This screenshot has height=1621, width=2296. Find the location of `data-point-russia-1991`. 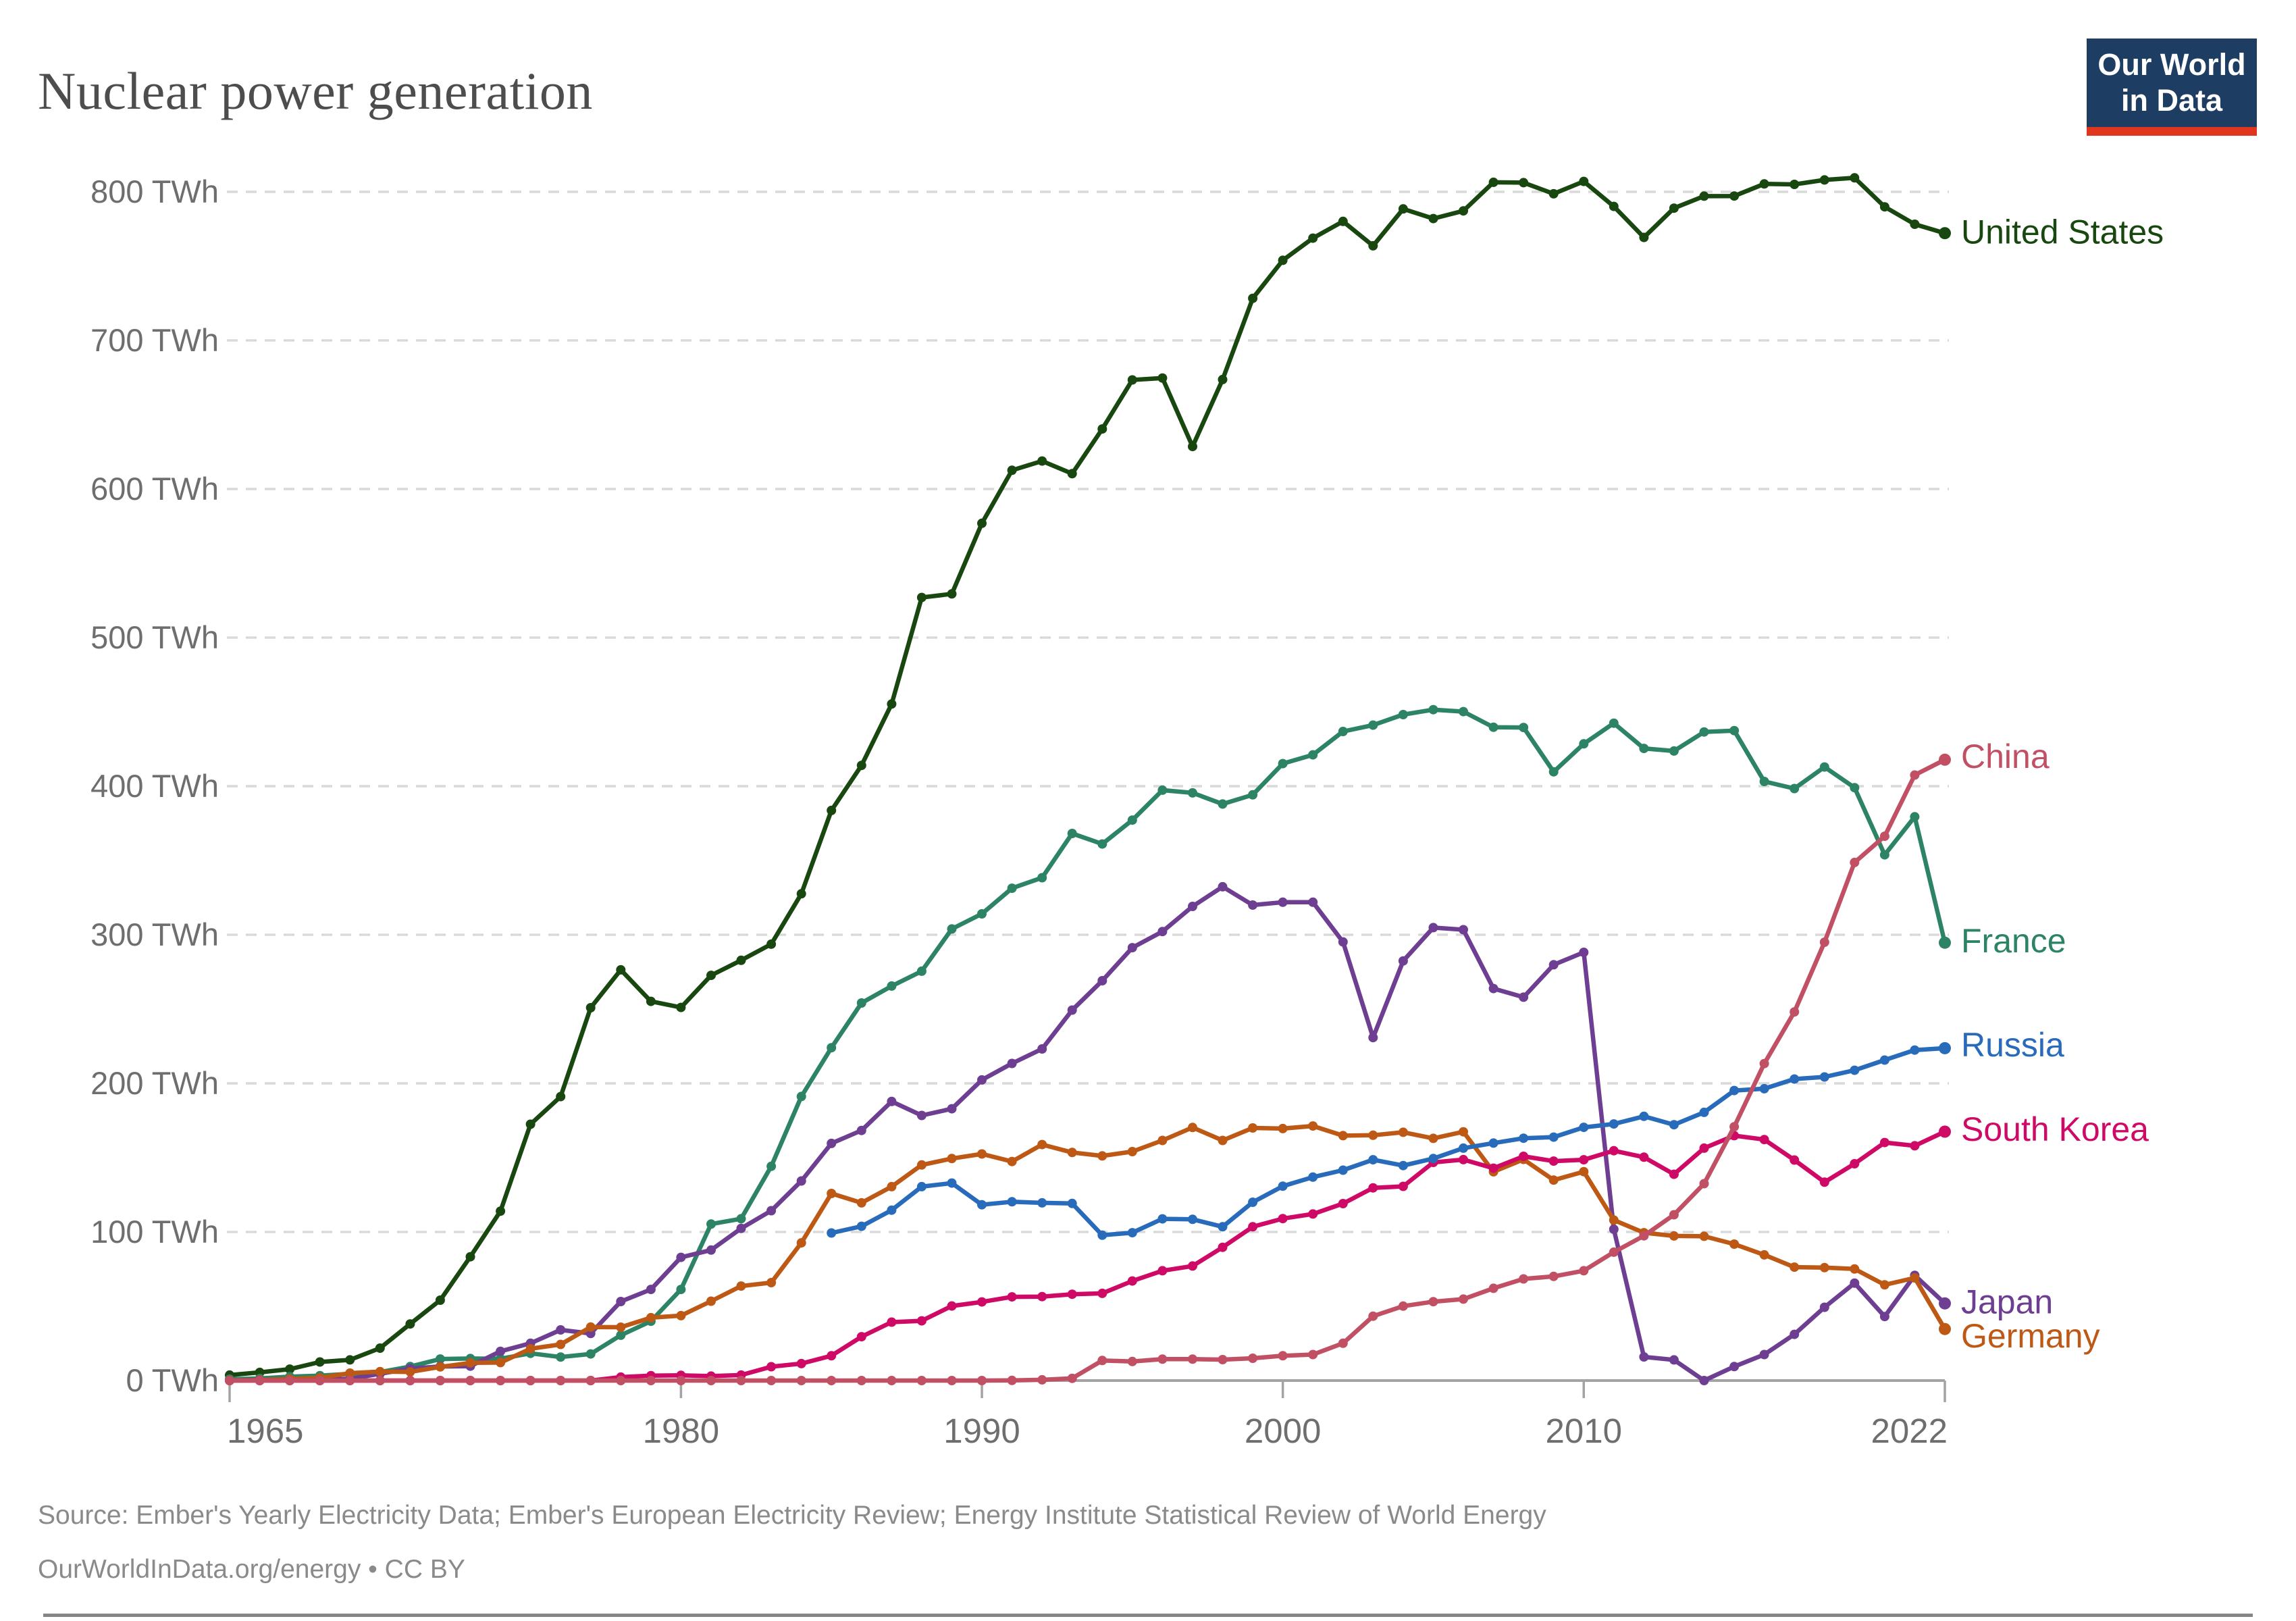

data-point-russia-1991 is located at coordinates (1012, 1202).